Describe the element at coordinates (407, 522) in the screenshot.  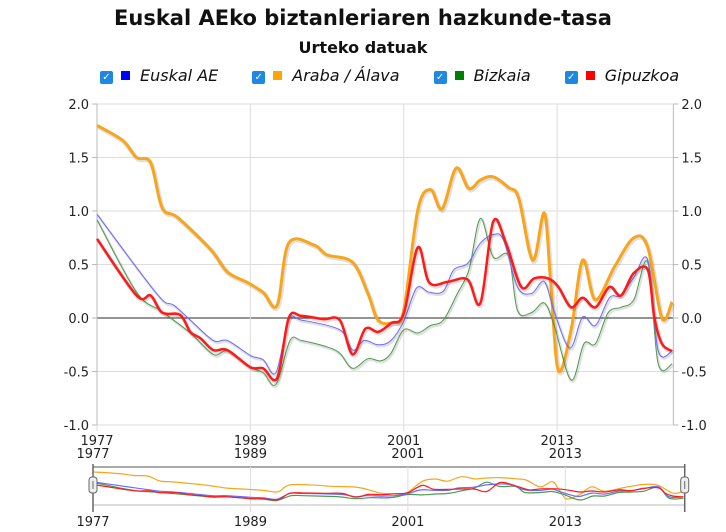
I see `navigator-bottom-tick-label: 2001` at that location.